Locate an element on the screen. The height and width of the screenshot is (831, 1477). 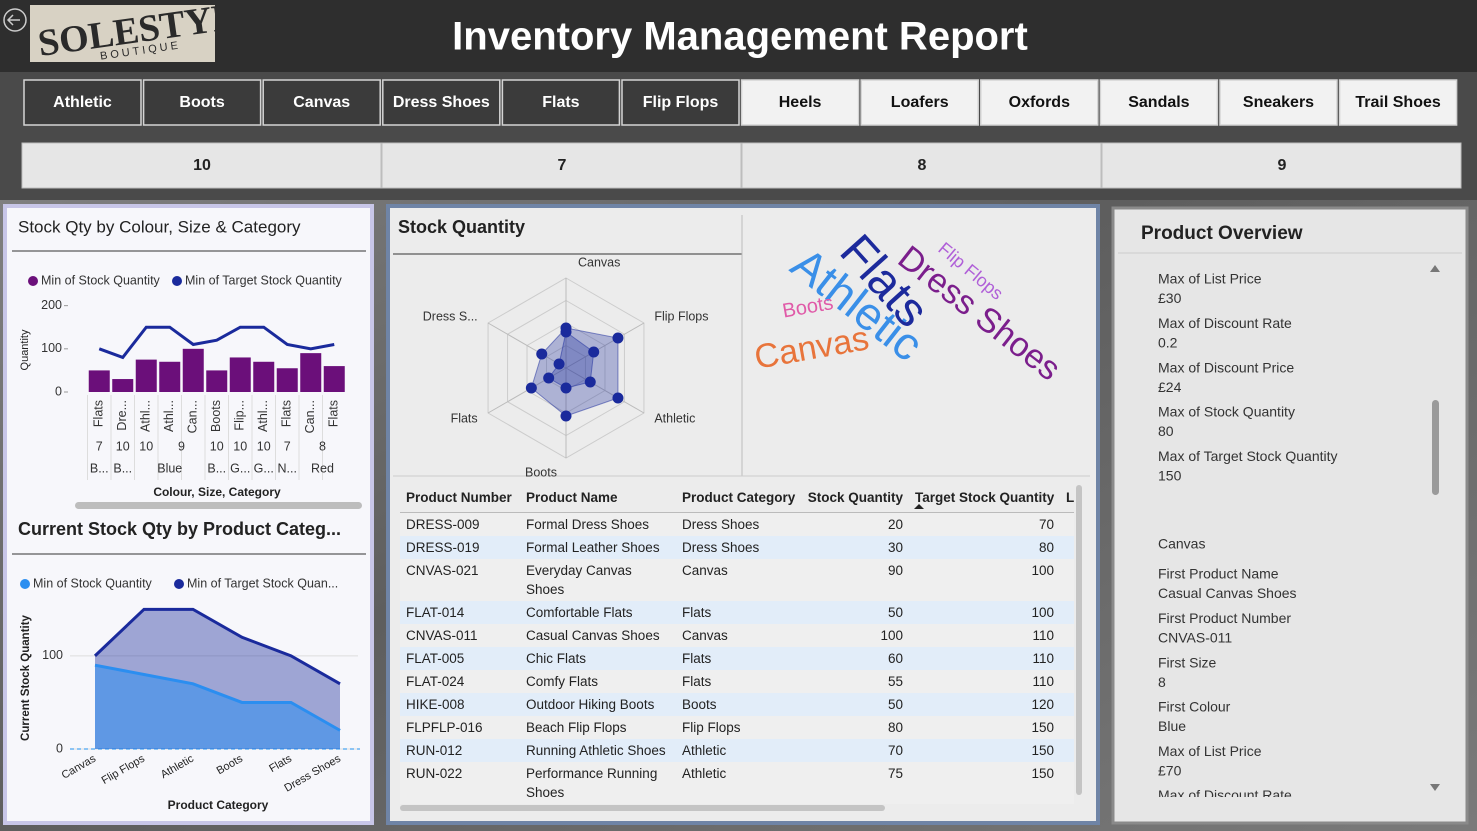
table-cell: Chic Flats is located at coordinates (598, 658).